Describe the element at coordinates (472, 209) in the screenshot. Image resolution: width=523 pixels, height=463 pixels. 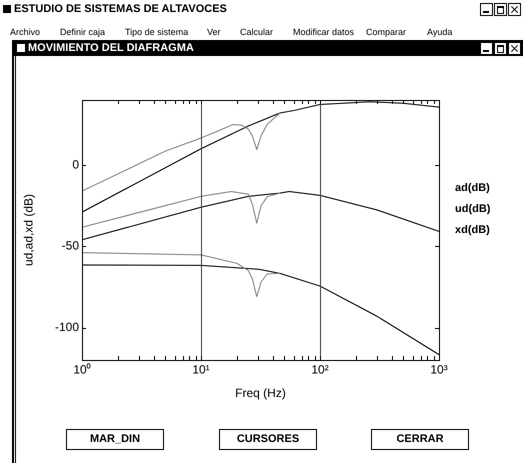
I see `text: ud(dB)` at that location.